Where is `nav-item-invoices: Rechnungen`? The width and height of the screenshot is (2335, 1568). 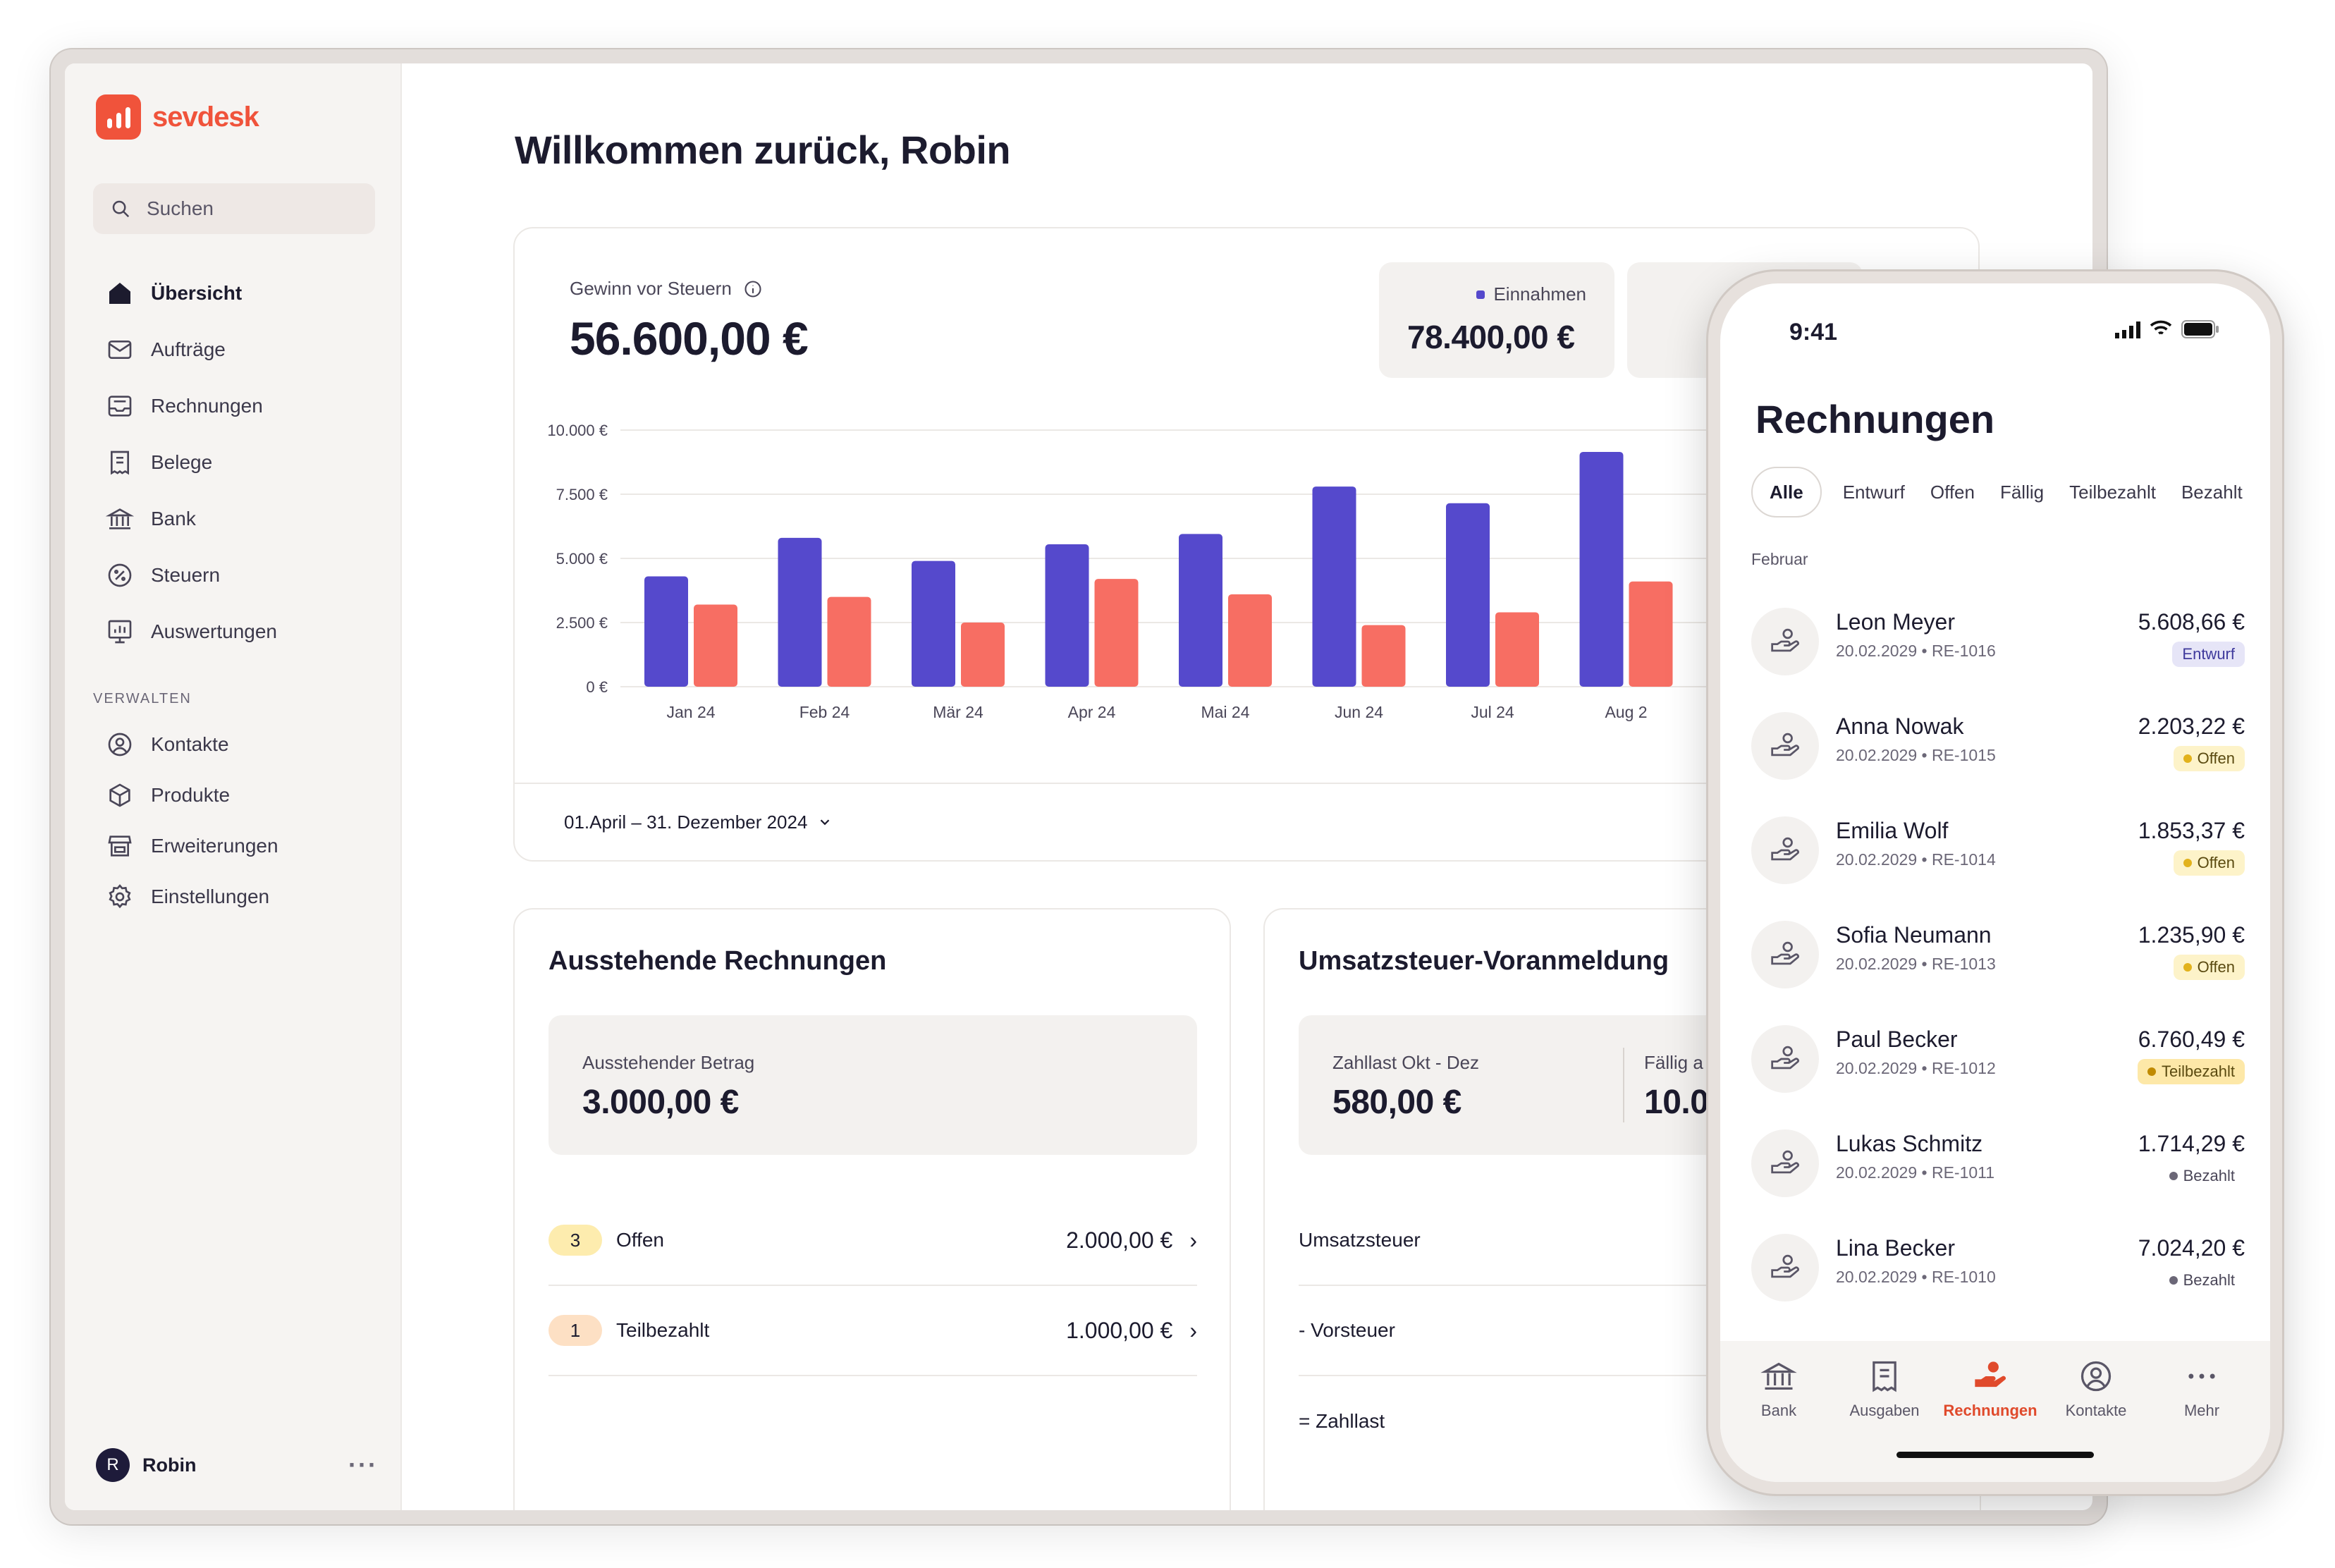
nav-item-invoices: Rechnungen is located at coordinates (234, 406).